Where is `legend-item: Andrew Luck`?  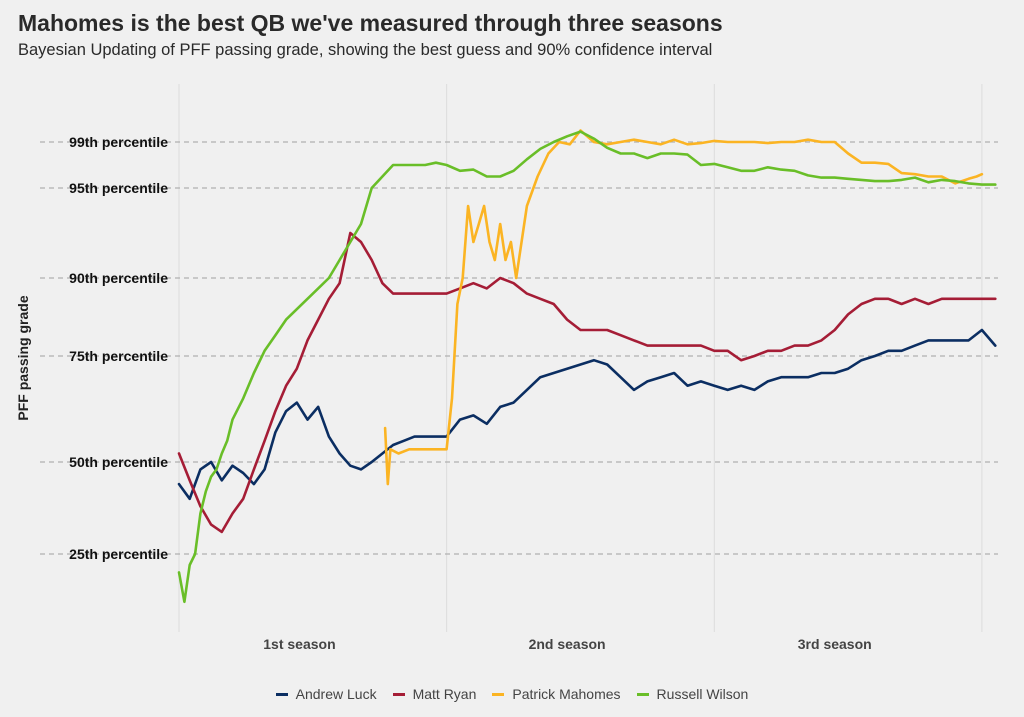 legend-item: Andrew Luck is located at coordinates (326, 694).